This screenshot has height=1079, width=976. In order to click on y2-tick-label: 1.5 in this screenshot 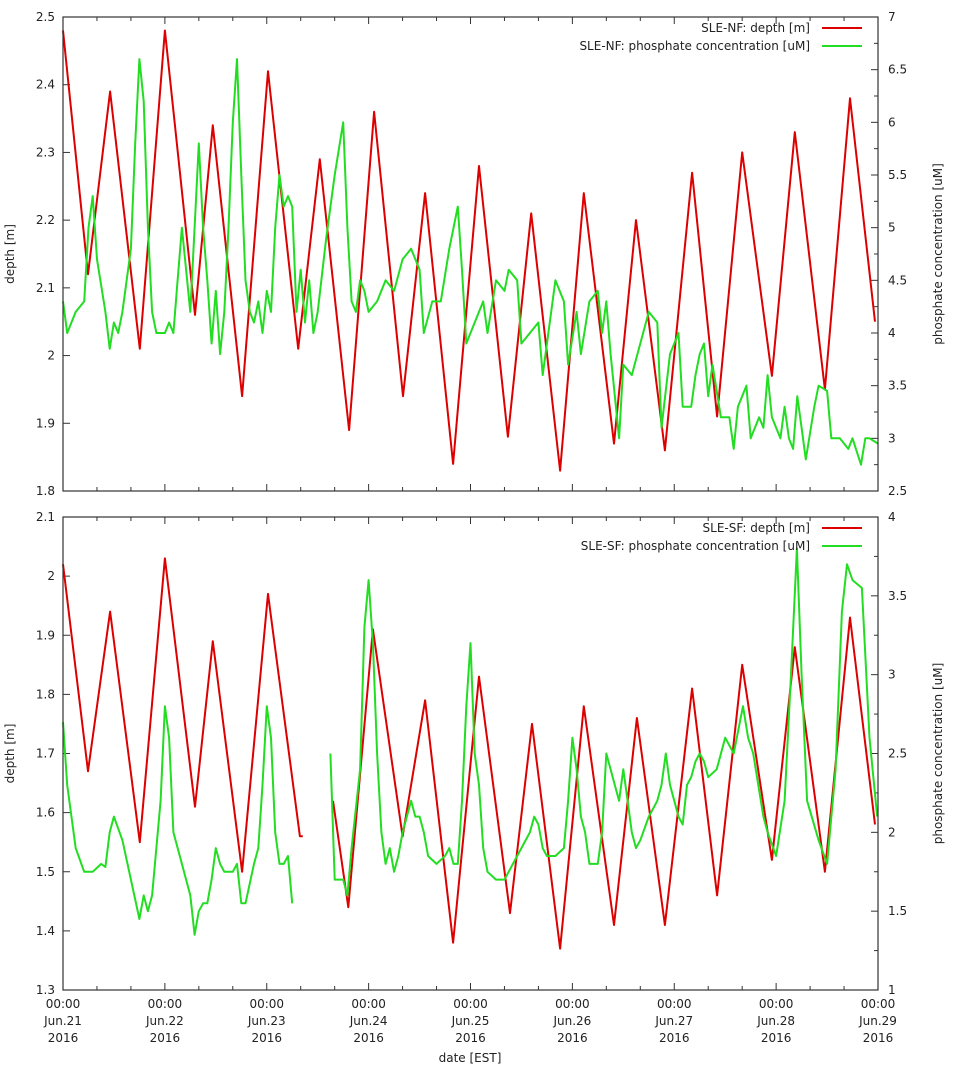, I will do `click(897, 911)`.